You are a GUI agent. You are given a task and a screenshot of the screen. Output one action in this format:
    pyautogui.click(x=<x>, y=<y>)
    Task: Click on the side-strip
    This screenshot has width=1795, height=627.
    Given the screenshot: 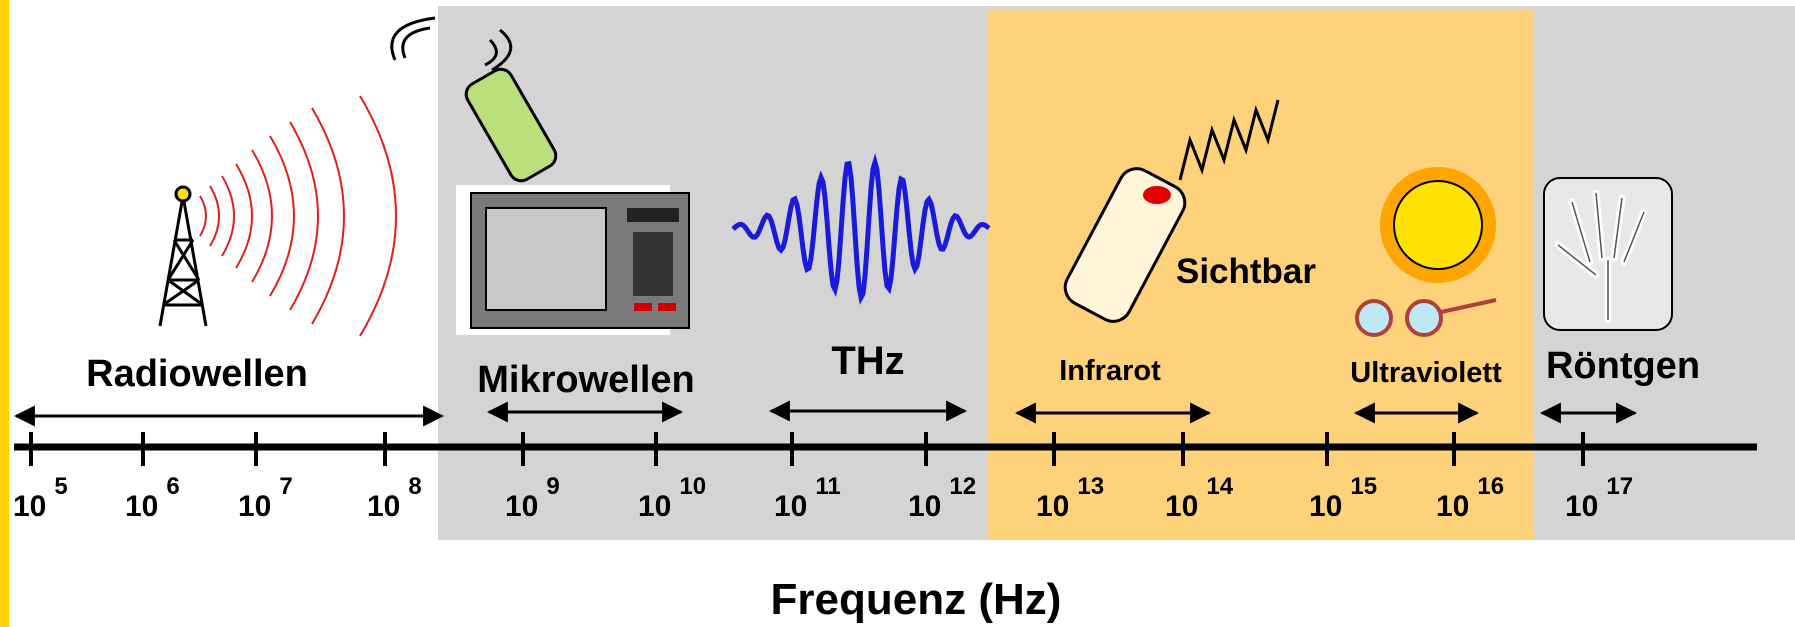 What is the action you would take?
    pyautogui.click(x=4, y=313)
    